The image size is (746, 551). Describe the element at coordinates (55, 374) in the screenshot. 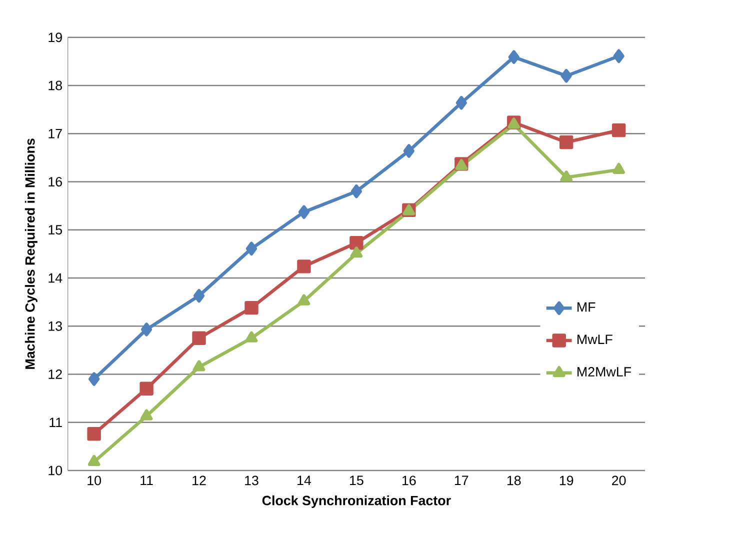

I see `y-tick-label: 12` at that location.